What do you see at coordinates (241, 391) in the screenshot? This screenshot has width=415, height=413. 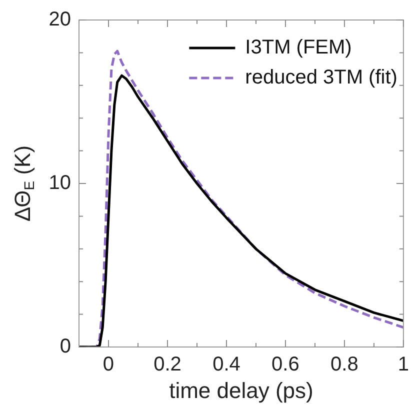 I see `x-axis-title: time delay (ps)` at bounding box center [241, 391].